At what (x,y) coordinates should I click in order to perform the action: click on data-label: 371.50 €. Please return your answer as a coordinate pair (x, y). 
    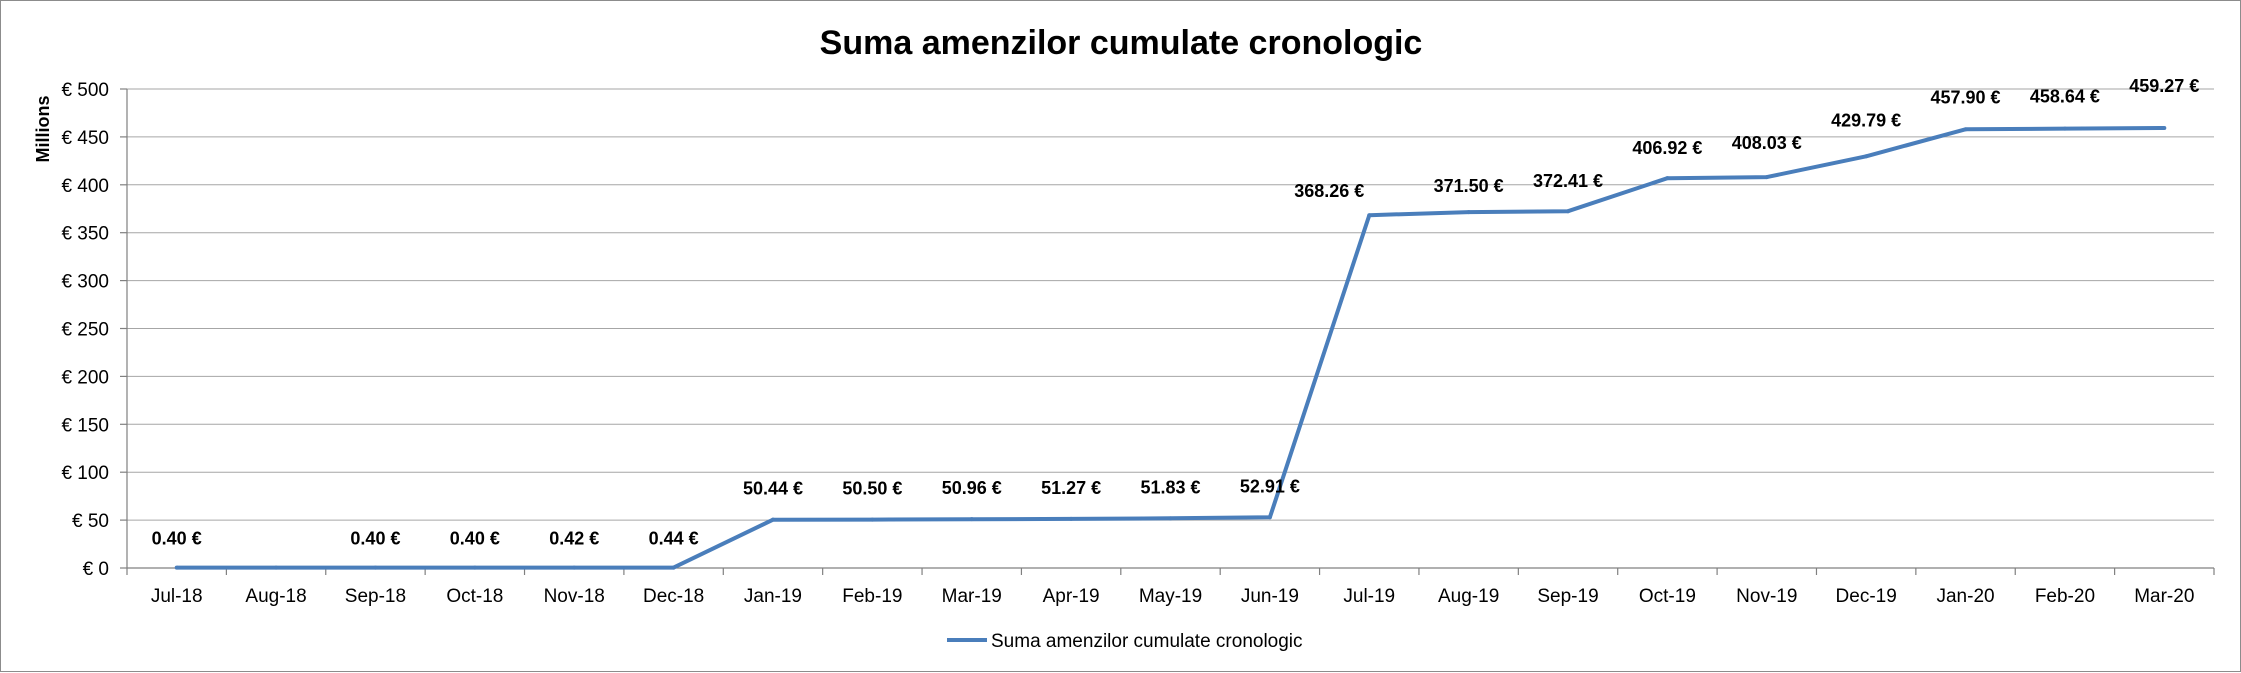
    Looking at the image, I should click on (1469, 186).